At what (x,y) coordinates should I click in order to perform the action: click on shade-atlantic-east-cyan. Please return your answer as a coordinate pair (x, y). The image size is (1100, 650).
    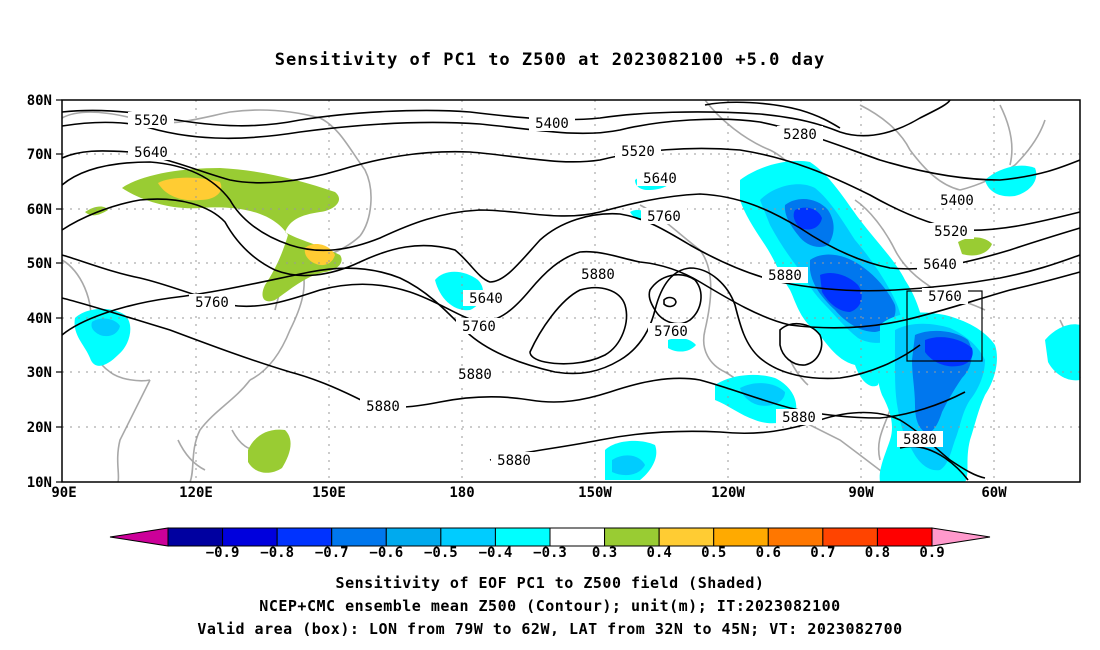
    Looking at the image, I should click on (1062, 352).